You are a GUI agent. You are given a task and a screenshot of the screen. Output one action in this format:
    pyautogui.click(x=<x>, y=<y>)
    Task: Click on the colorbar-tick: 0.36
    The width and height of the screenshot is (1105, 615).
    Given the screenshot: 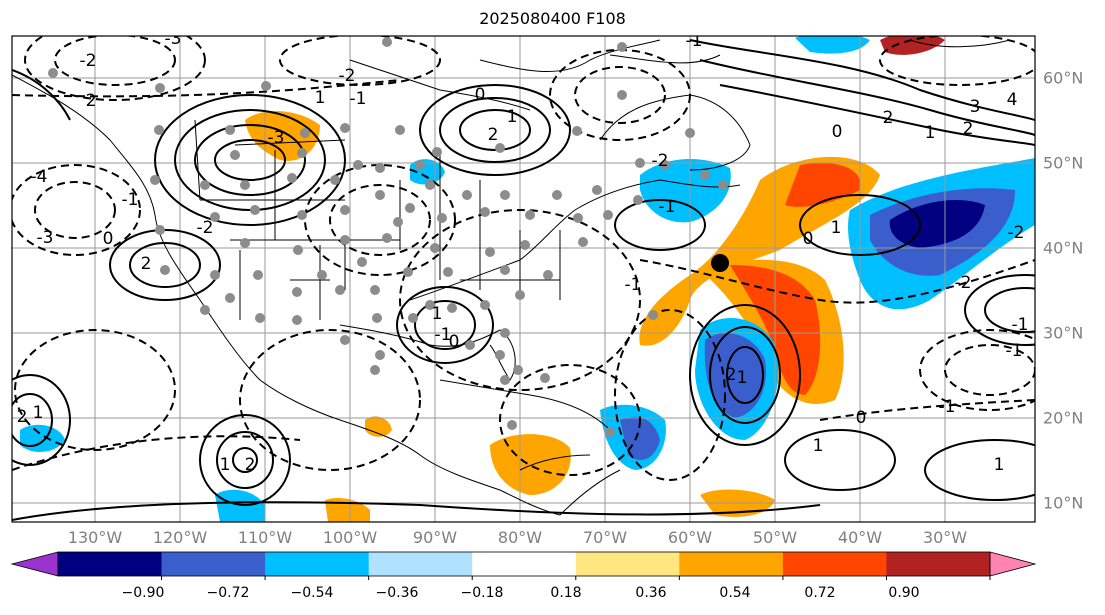 What is the action you would take?
    pyautogui.click(x=651, y=593)
    